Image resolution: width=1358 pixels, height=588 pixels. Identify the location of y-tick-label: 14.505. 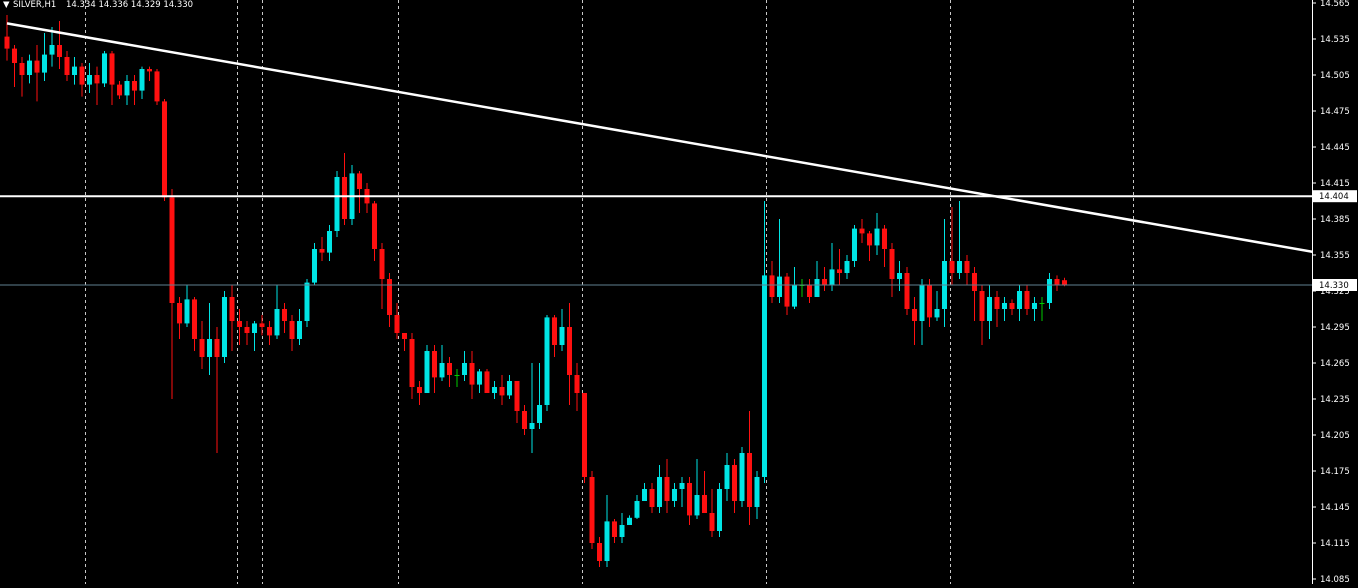
(1335, 76).